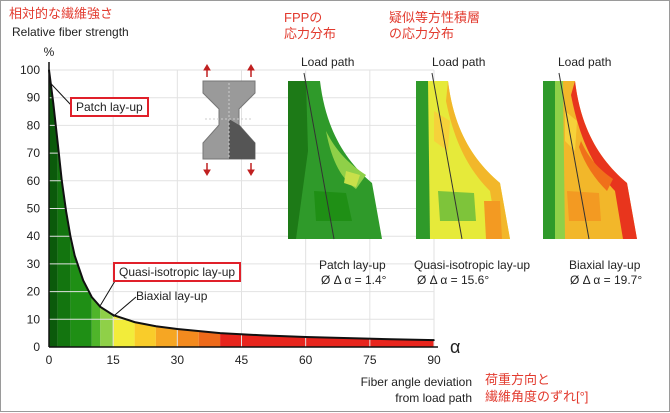 Image resolution: width=670 pixels, height=413 pixels. What do you see at coordinates (34, 181) in the screenshot?
I see `y-tick-label-60: 60` at bounding box center [34, 181].